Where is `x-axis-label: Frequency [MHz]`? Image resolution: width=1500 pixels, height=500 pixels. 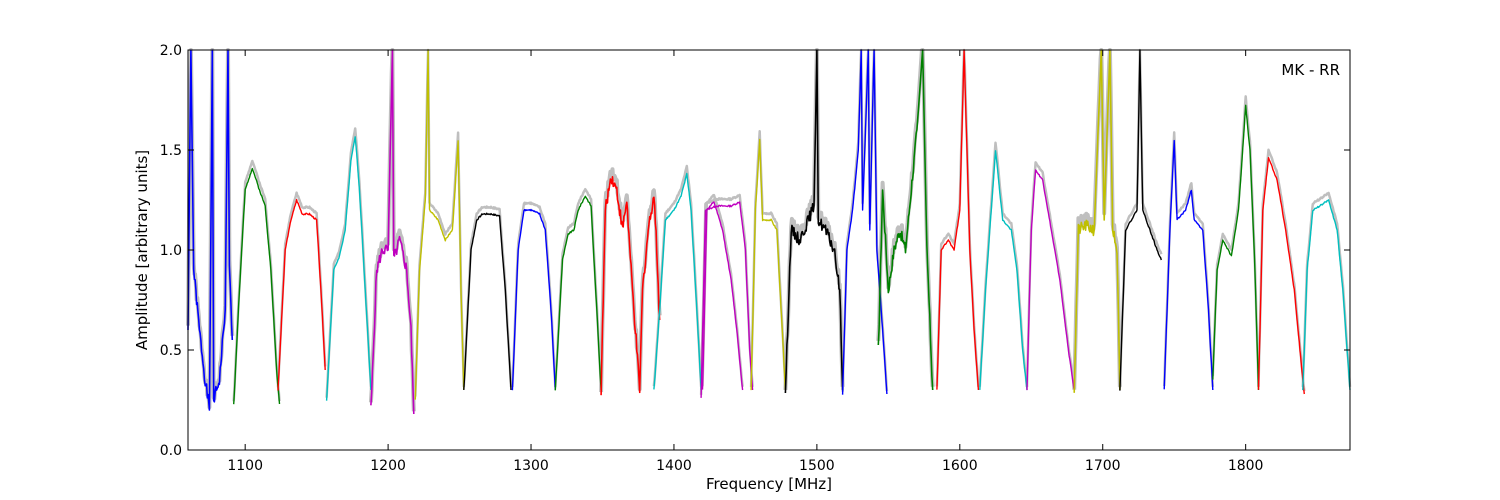
x-axis-label: Frequency [MHz] is located at coordinates (769, 484).